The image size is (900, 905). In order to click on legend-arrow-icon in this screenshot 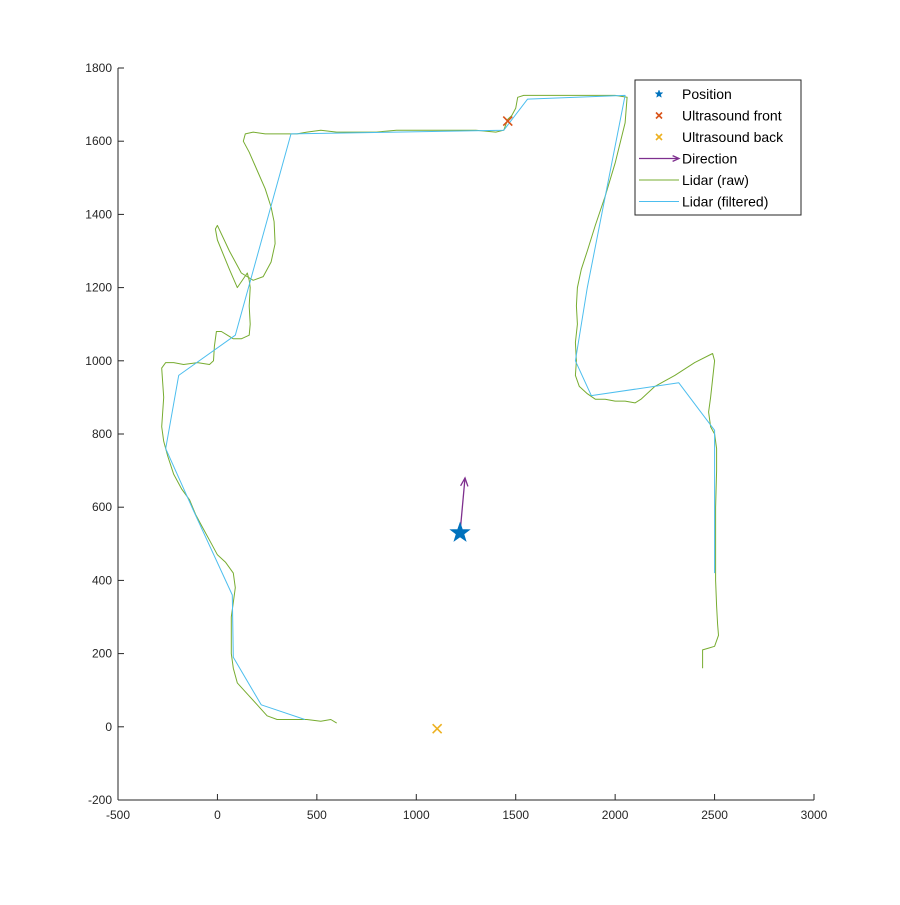, I will do `click(660, 158)`.